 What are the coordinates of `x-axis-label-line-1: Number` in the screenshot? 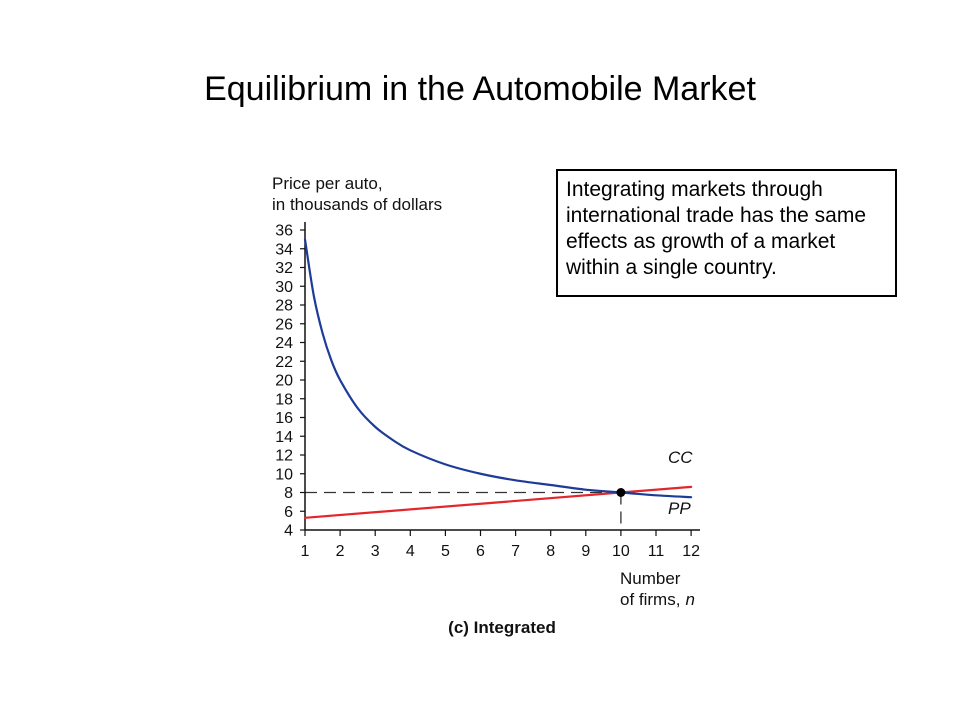 It's located at (650, 578).